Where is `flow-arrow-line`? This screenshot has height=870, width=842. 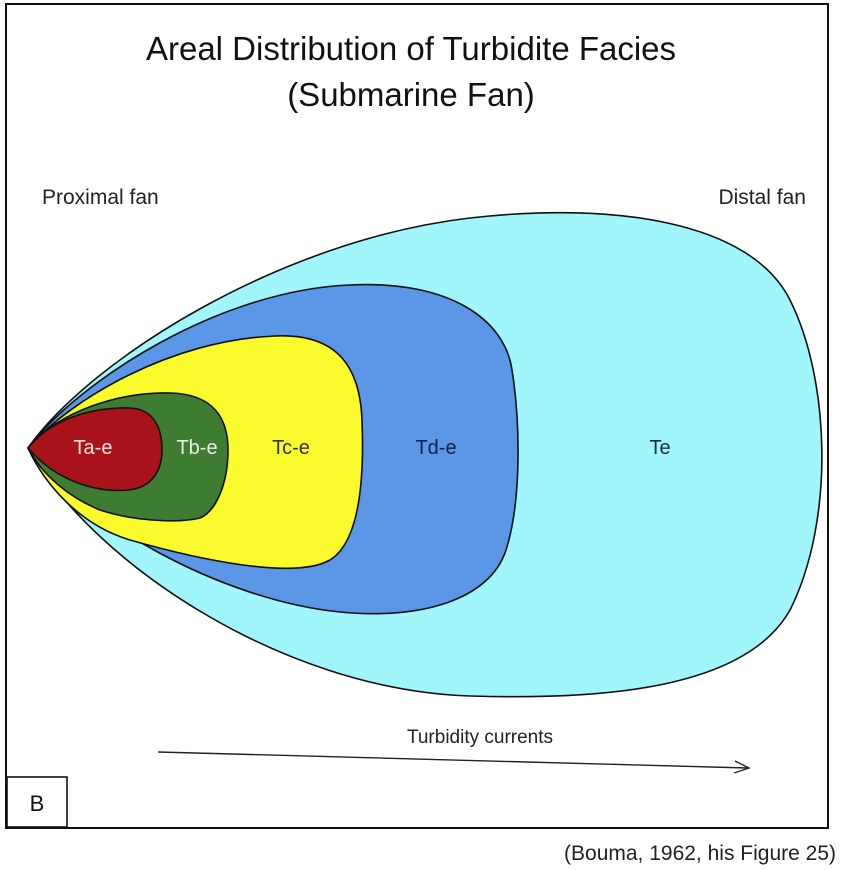
flow-arrow-line is located at coordinates (453, 760).